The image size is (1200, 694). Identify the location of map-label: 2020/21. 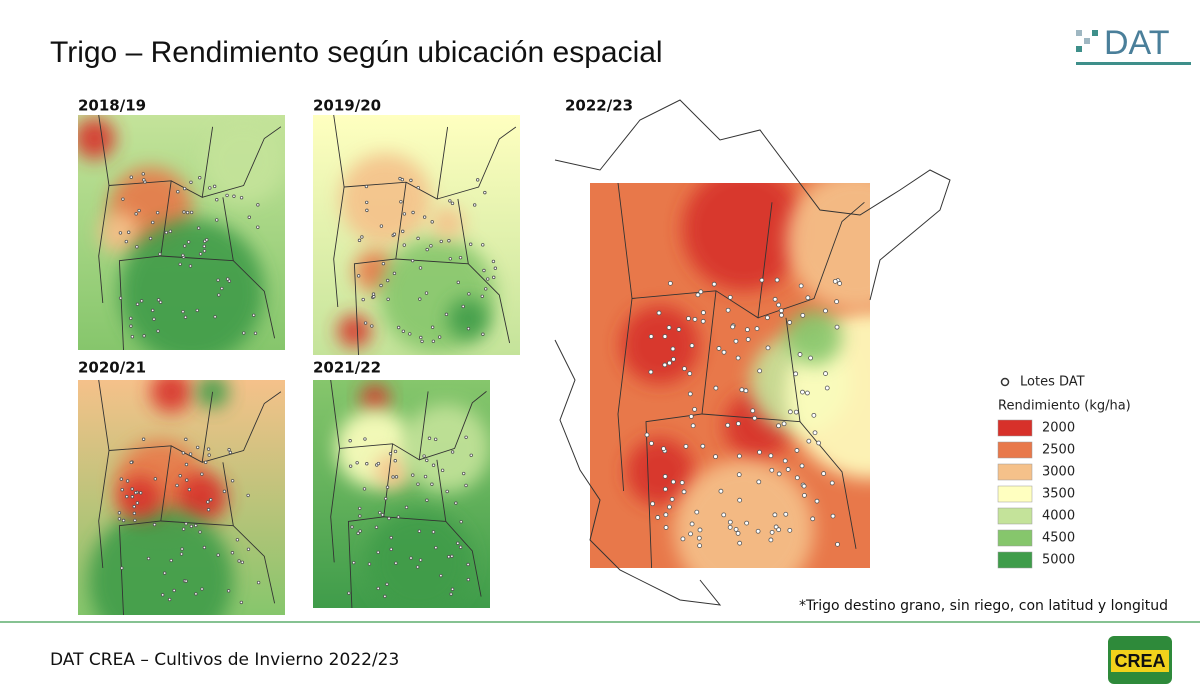
(112, 368).